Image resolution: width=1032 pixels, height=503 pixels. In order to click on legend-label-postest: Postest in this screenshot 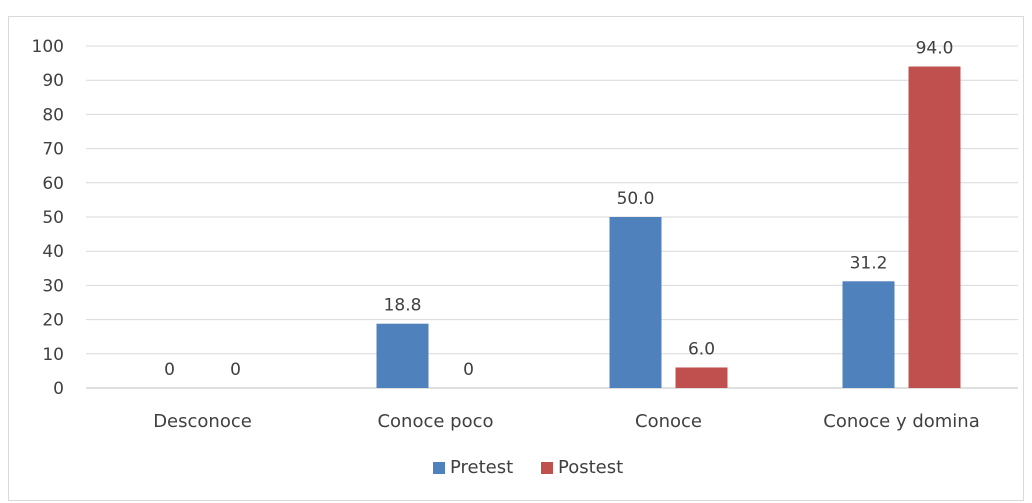, I will do `click(590, 467)`.